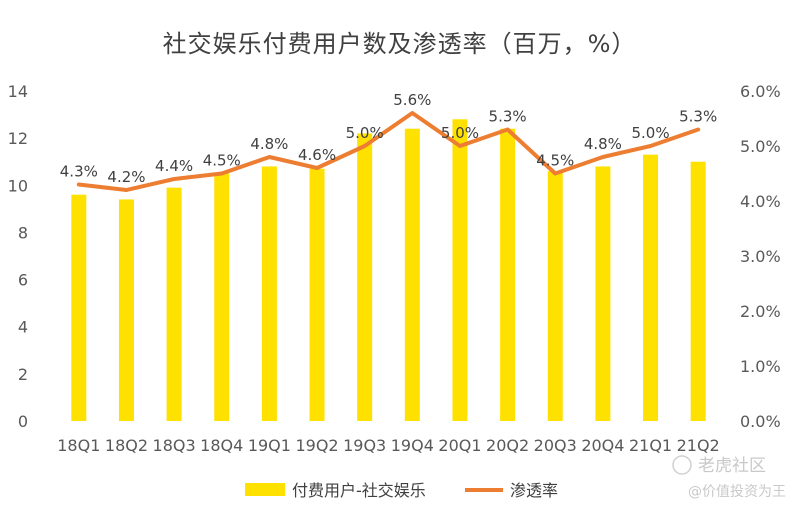 Image resolution: width=799 pixels, height=510 pixels. Describe the element at coordinates (555, 161) in the screenshot. I see `data-label-20Q3: 4.5%` at that location.